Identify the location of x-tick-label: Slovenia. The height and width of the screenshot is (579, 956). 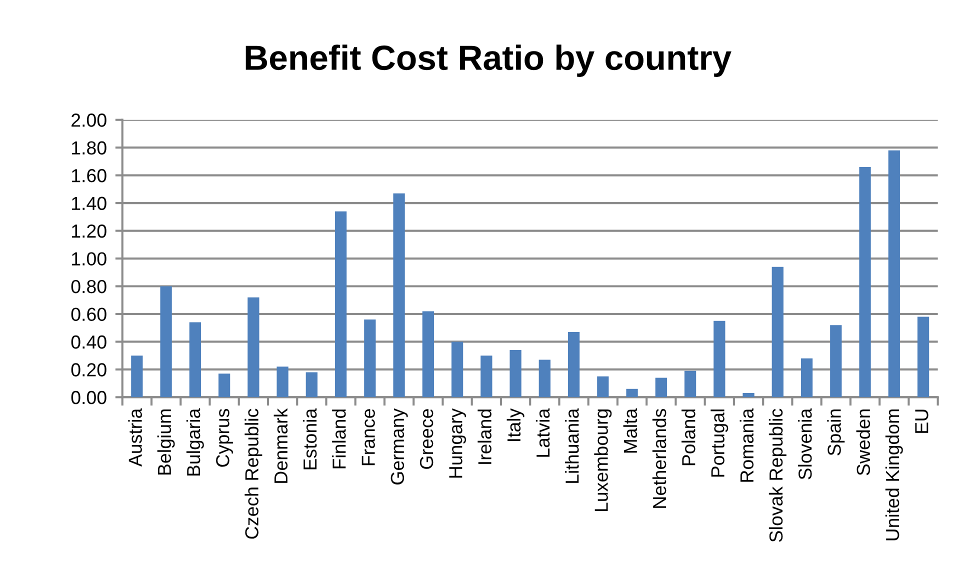
(805, 444).